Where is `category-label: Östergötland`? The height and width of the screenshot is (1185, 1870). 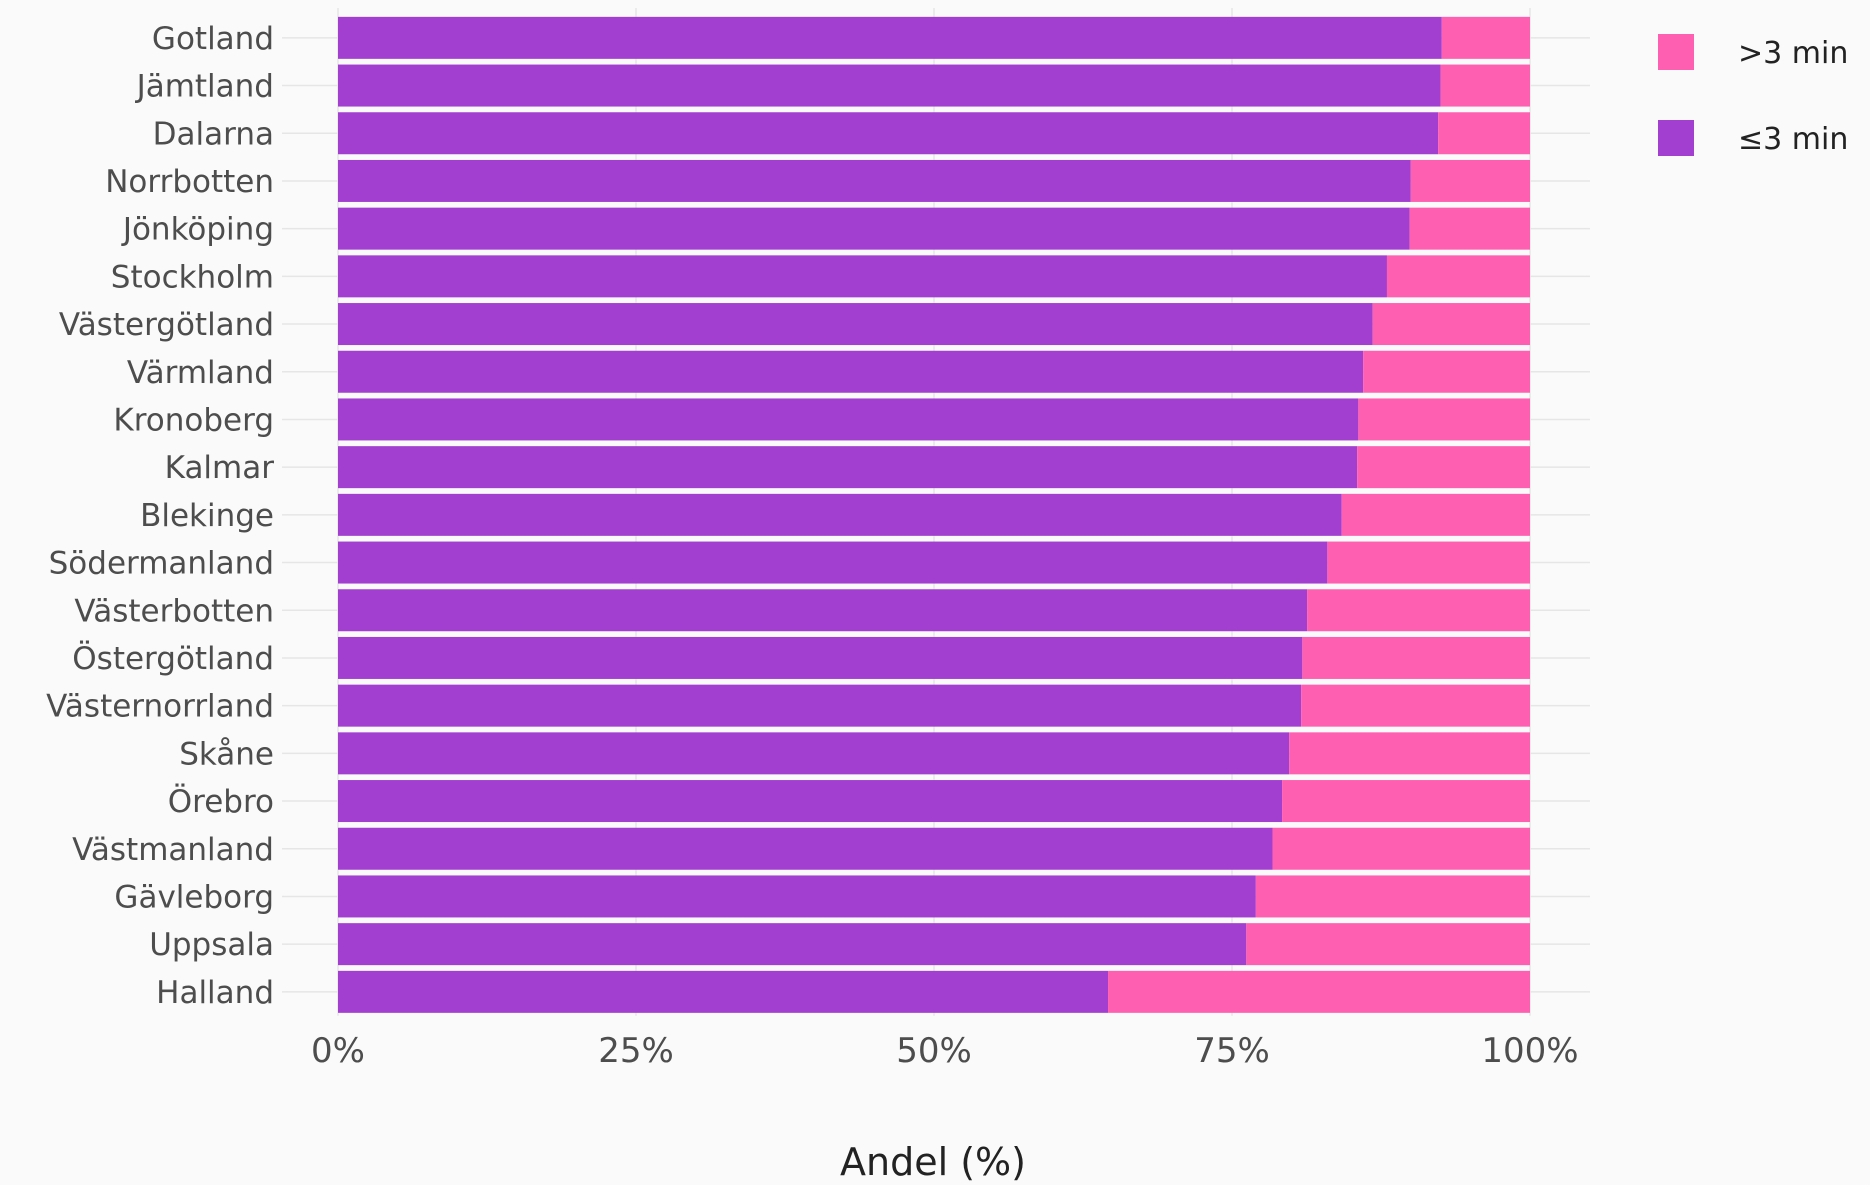 category-label: Östergötland is located at coordinates (173, 658).